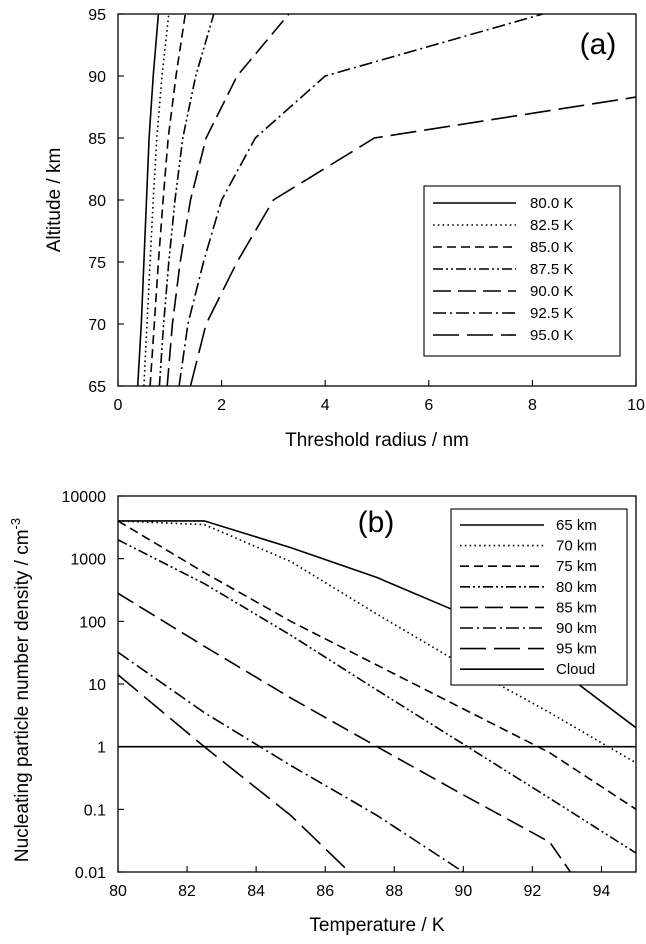 This screenshot has width=646, height=944. Describe the element at coordinates (90, 873) in the screenshot. I see `panel-b-y-tick-label: 0.01` at that location.